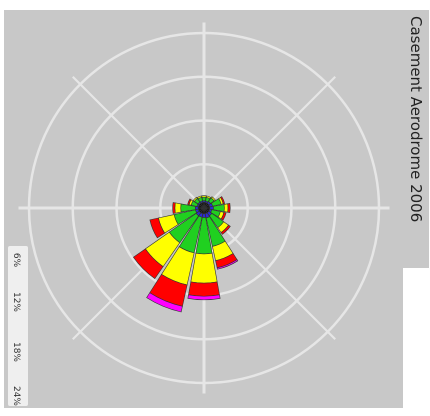  Describe the element at coordinates (16, 260) in the screenshot. I see `radial-tick-label: 6%` at that location.